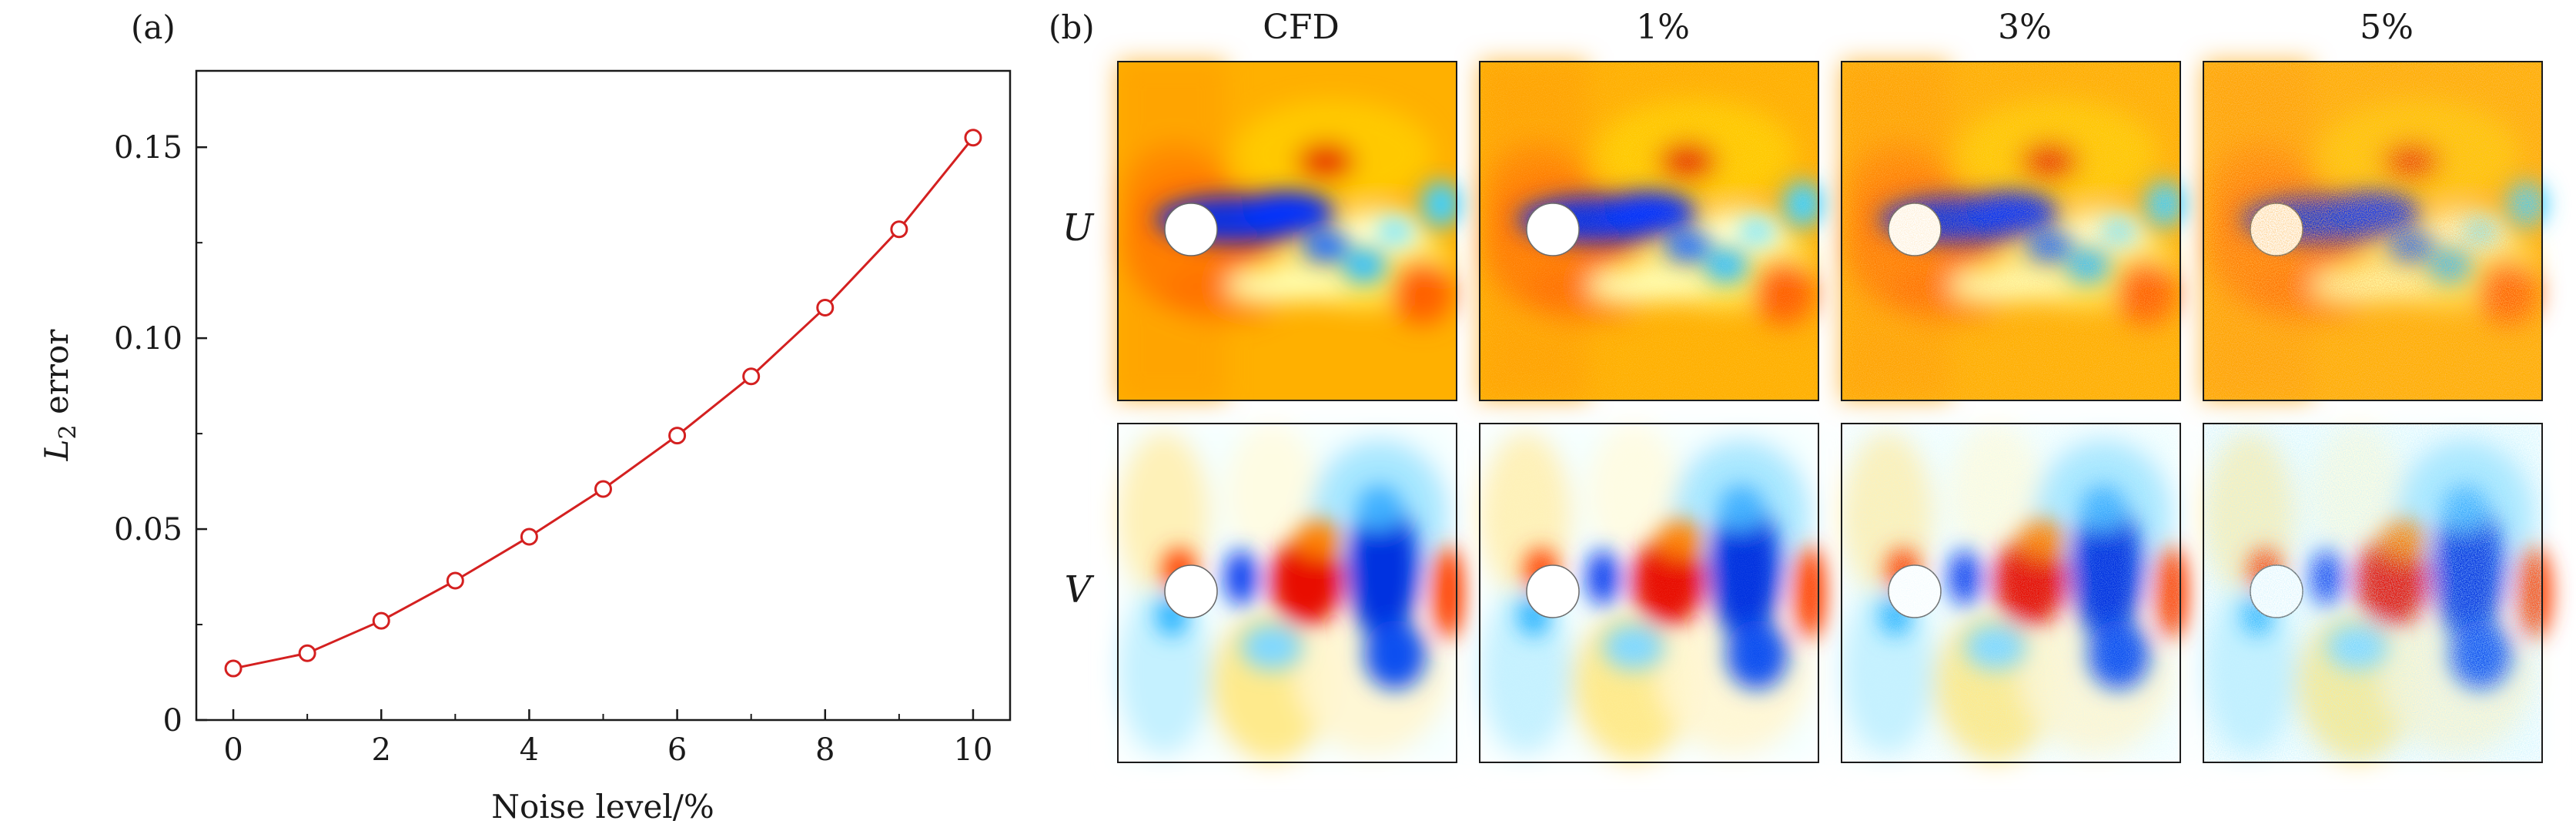 The width and height of the screenshot is (2576, 834). Describe the element at coordinates (2375, 231) in the screenshot. I see `u-field-5pct` at that location.